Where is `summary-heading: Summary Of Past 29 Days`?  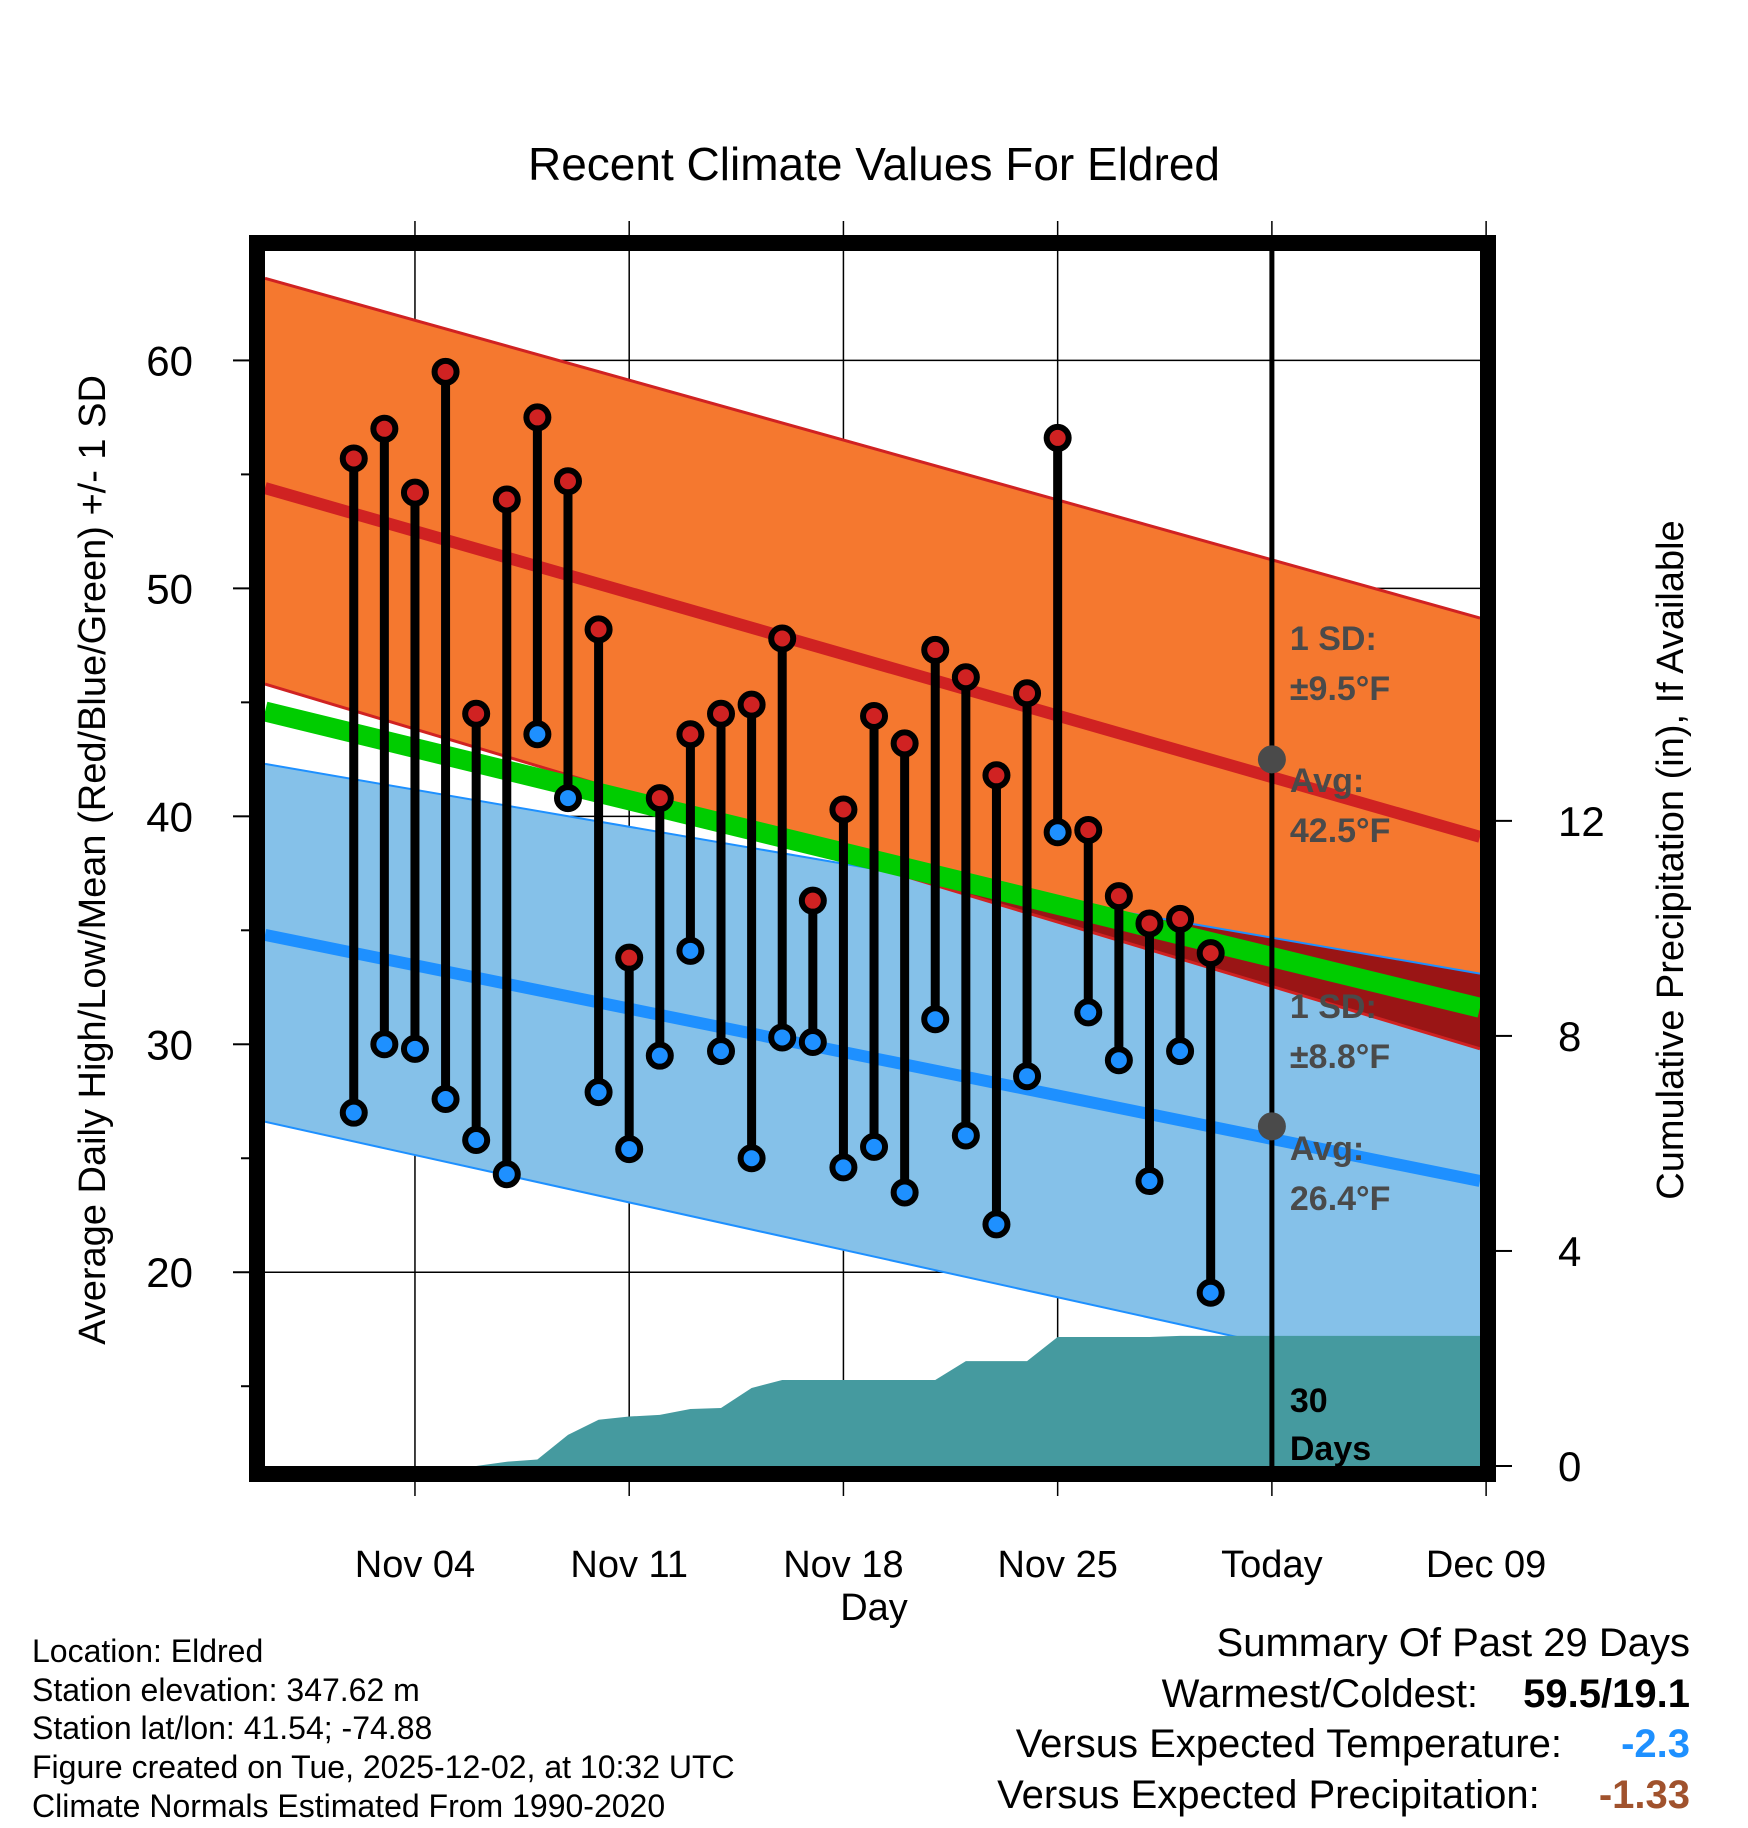
summary-heading: Summary Of Past 29 Days is located at coordinates (1453, 1643).